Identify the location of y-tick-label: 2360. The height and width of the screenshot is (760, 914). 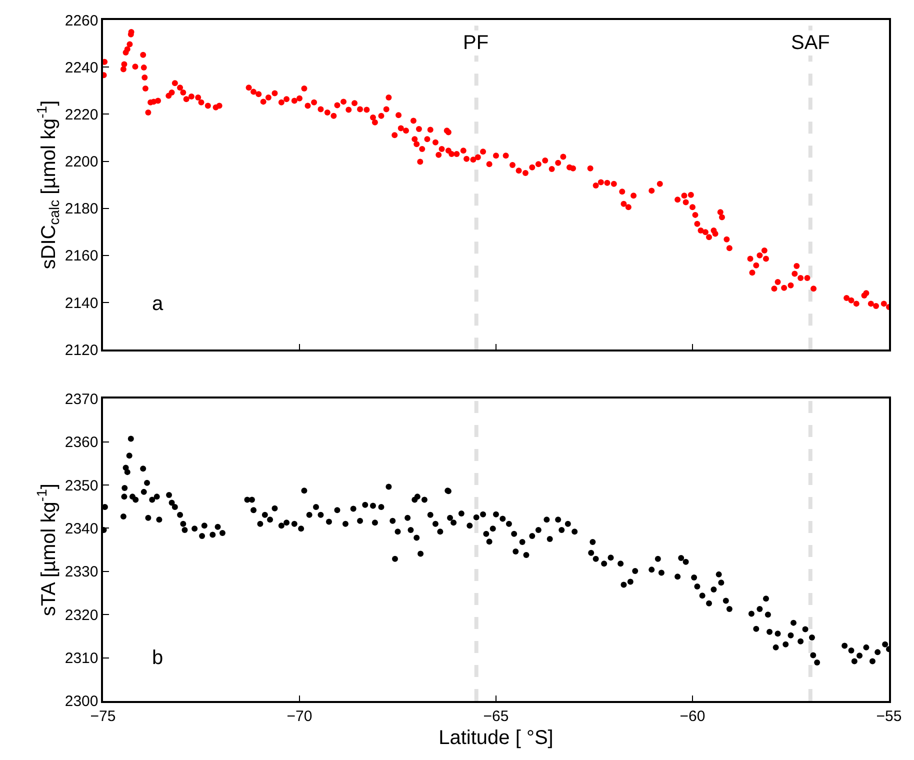
(81, 443).